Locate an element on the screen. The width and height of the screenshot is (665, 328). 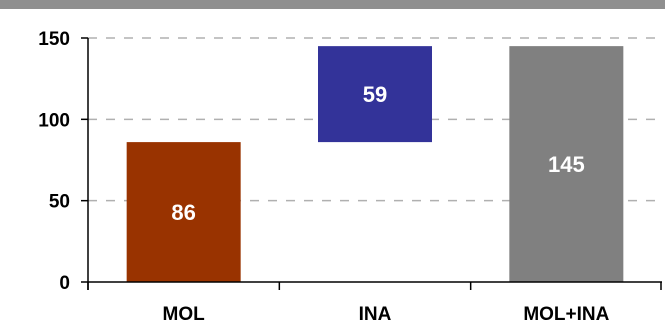
data-label: 145 is located at coordinates (566, 164).